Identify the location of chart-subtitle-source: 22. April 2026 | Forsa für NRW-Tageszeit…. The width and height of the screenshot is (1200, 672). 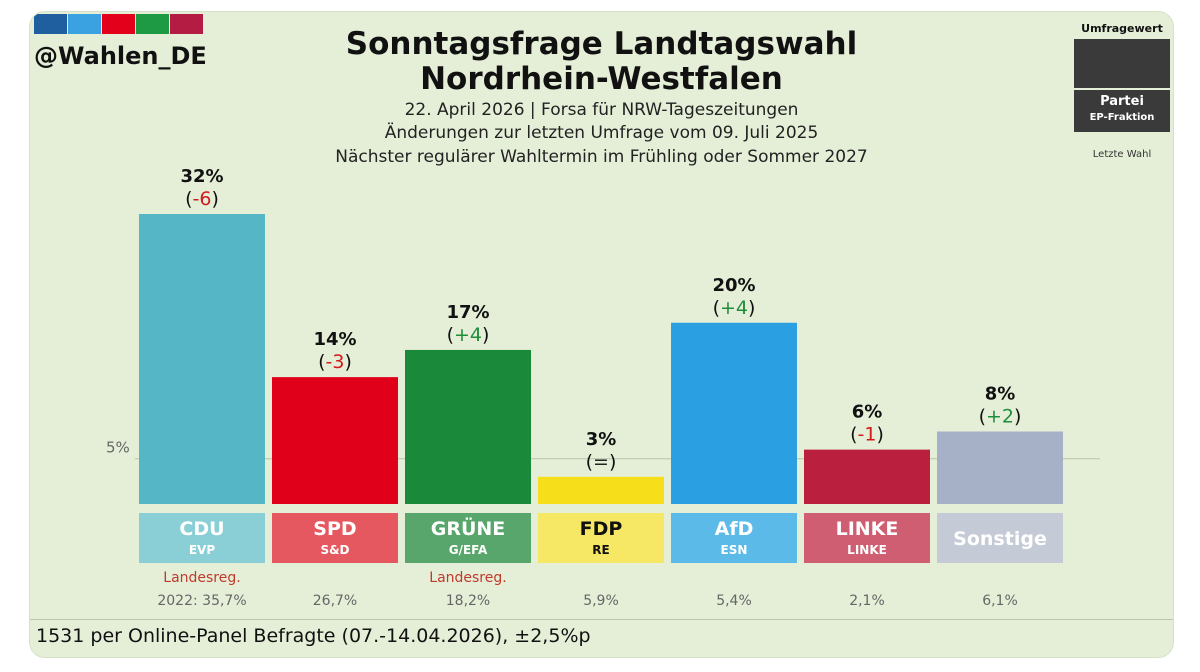
(601, 110).